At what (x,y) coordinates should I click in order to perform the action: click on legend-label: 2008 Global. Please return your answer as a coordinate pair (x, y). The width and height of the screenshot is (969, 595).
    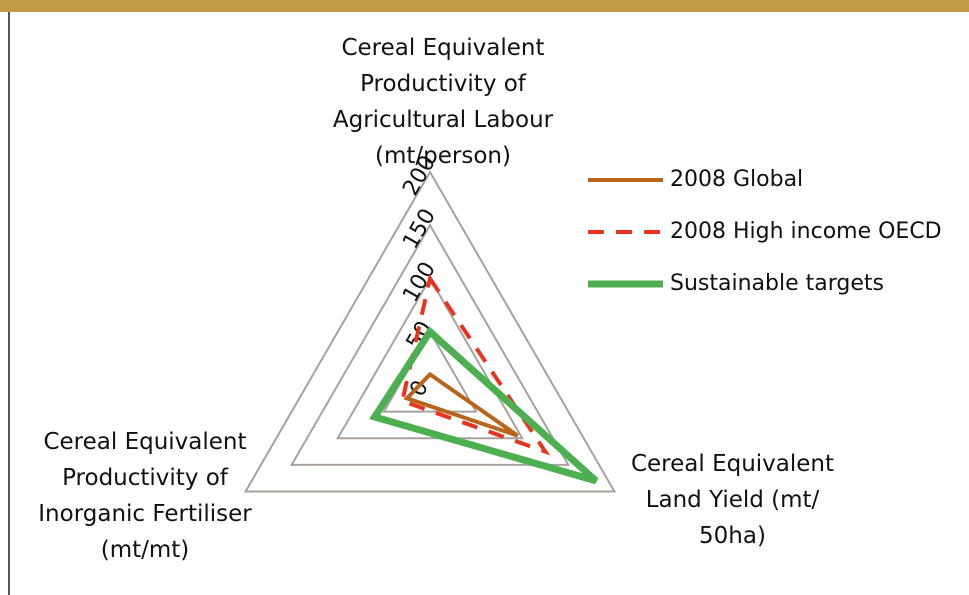
    Looking at the image, I should click on (736, 179).